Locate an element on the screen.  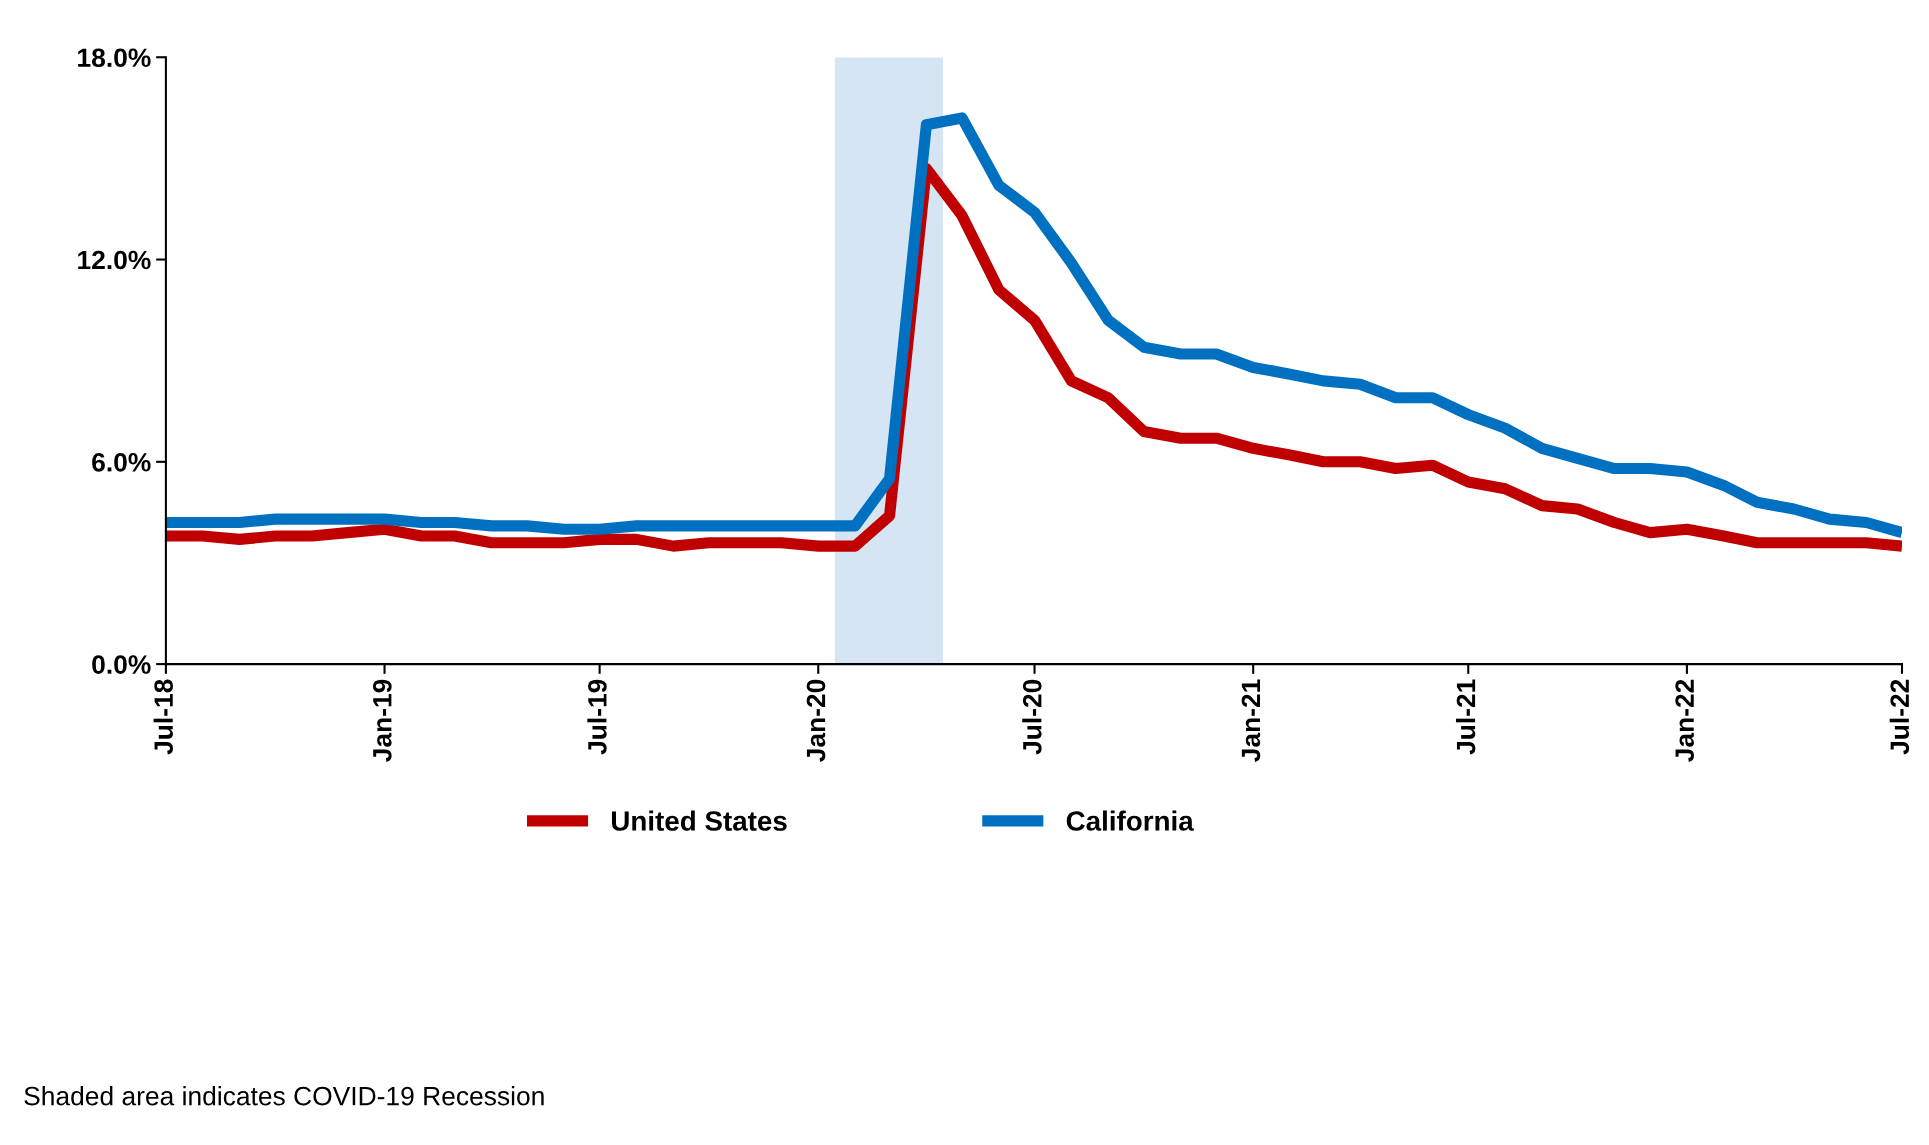
x-tick-label: Jan-20 is located at coordinates (816, 720).